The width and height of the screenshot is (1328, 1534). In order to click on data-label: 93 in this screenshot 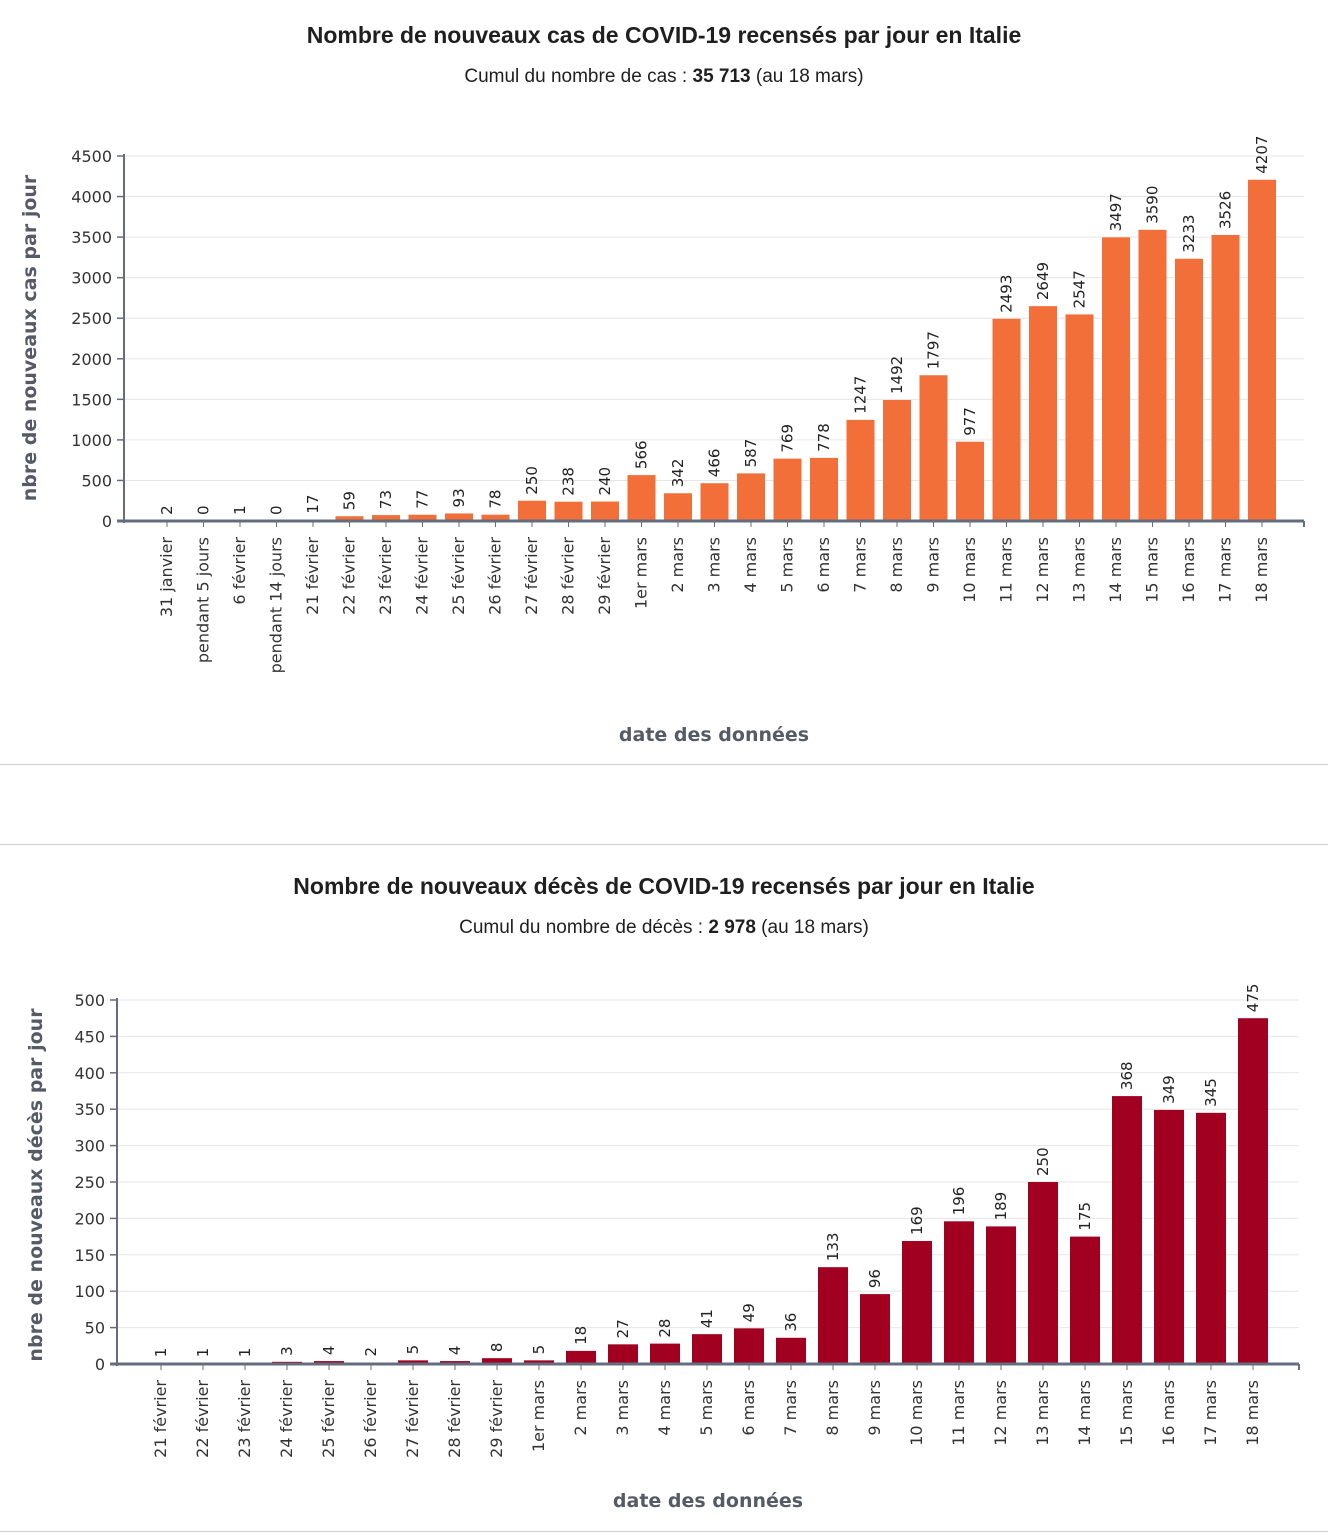, I will do `click(459, 497)`.